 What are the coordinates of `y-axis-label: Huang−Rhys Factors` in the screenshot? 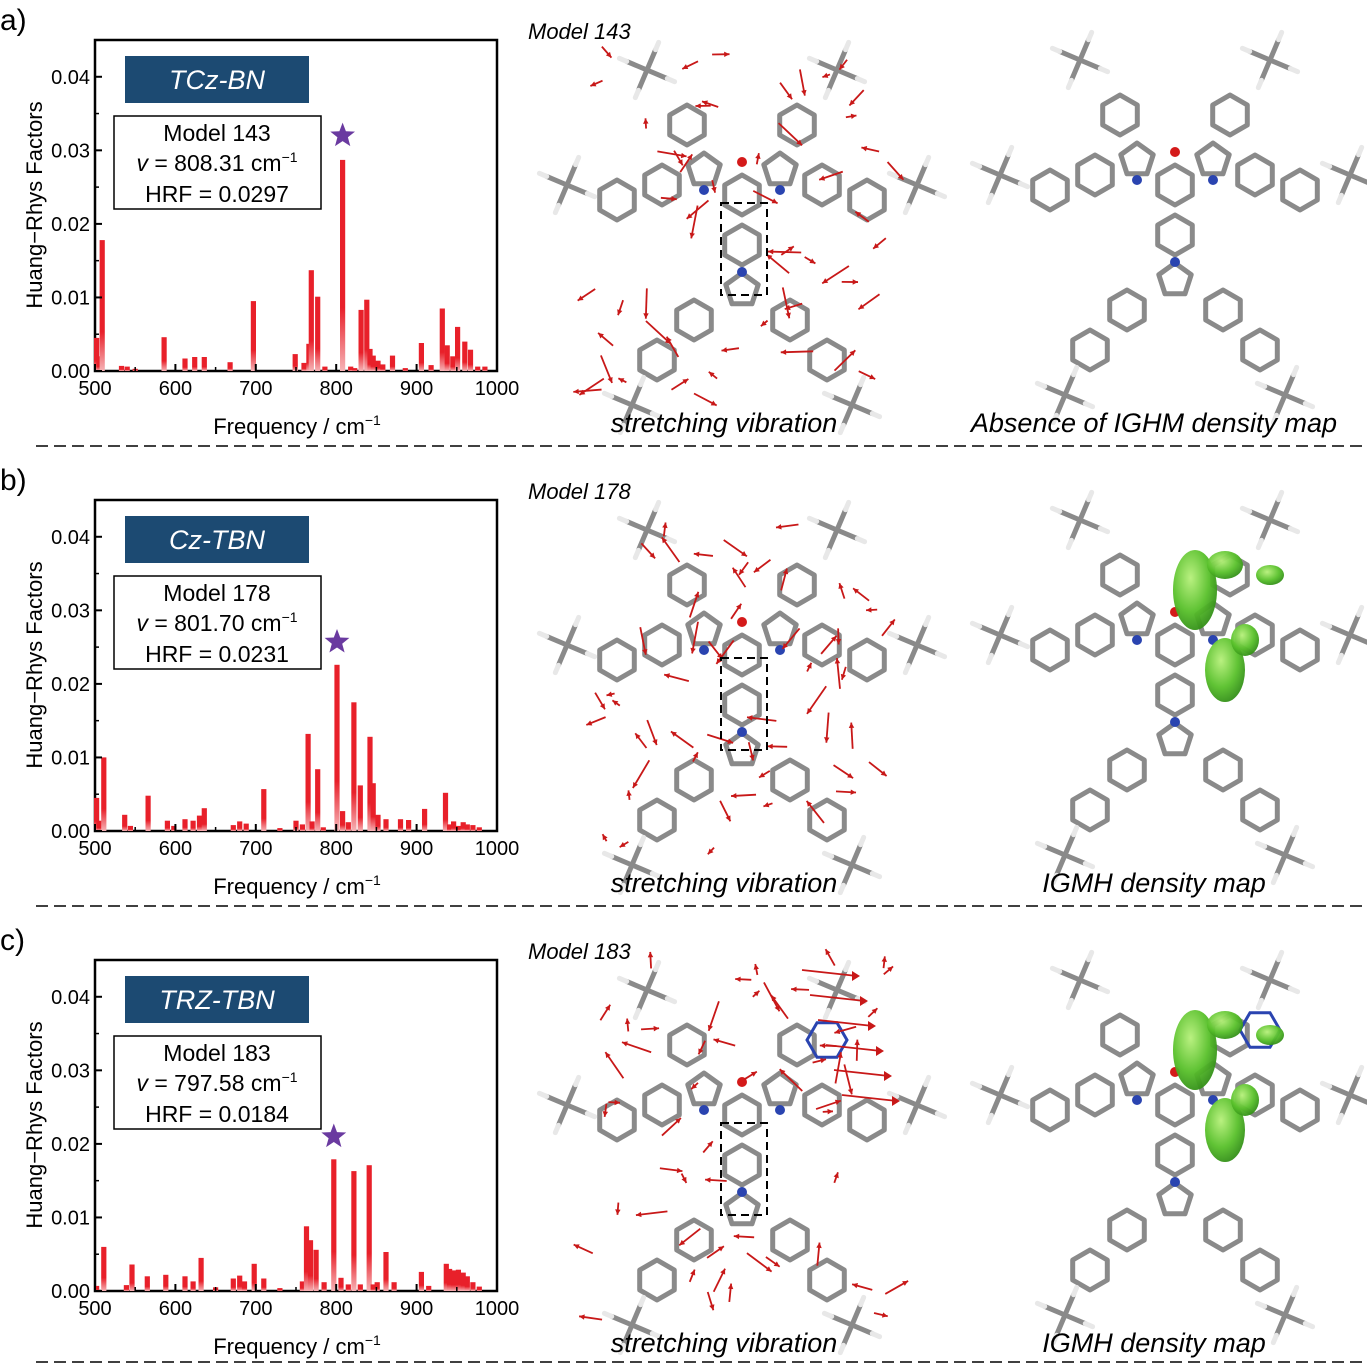 It's located at (34, 664).